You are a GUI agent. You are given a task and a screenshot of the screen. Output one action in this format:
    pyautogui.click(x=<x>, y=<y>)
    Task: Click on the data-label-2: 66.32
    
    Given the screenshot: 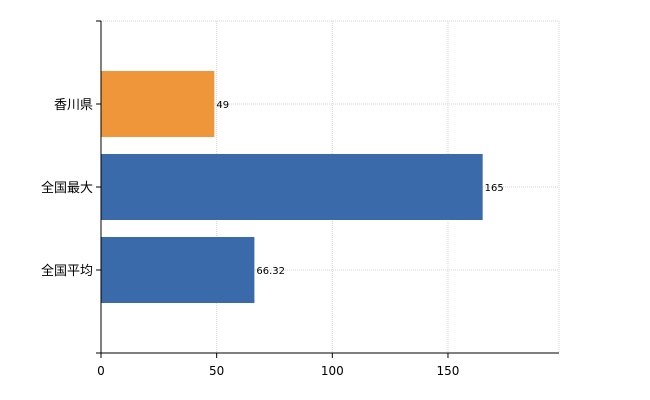 What is the action you would take?
    pyautogui.click(x=270, y=271)
    